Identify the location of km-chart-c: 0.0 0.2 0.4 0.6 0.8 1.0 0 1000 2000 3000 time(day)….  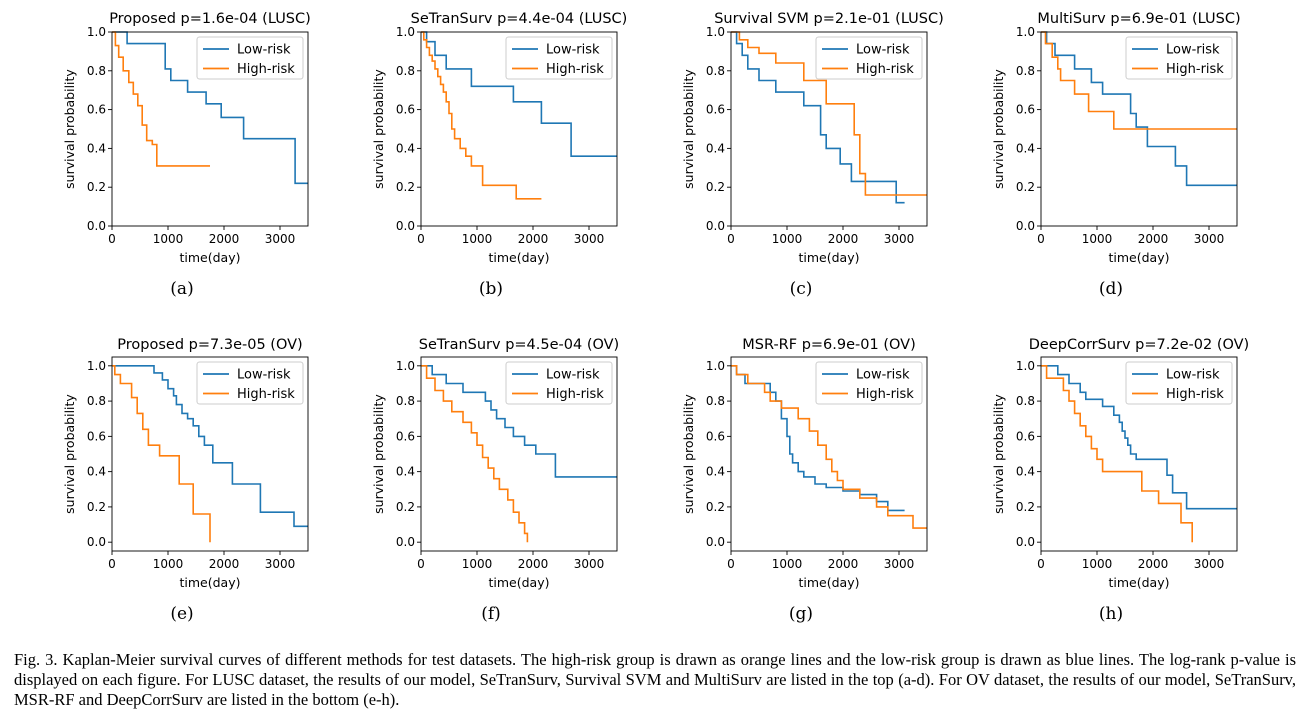
(812, 155).